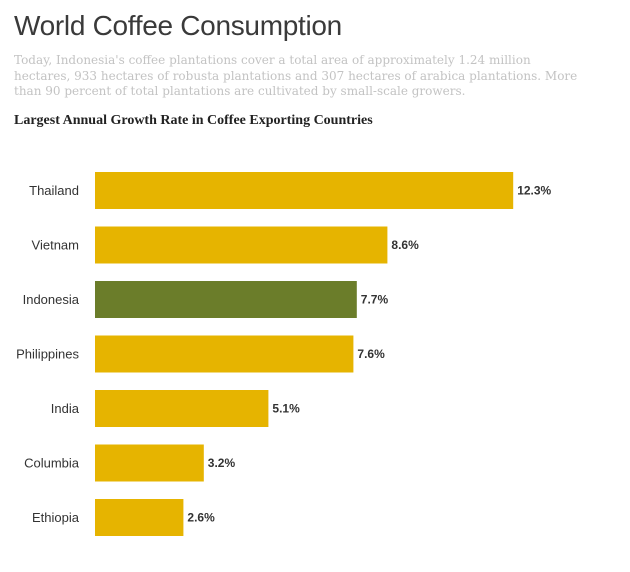 The height and width of the screenshot is (572, 630). I want to click on value-label: 3.2%, so click(222, 463).